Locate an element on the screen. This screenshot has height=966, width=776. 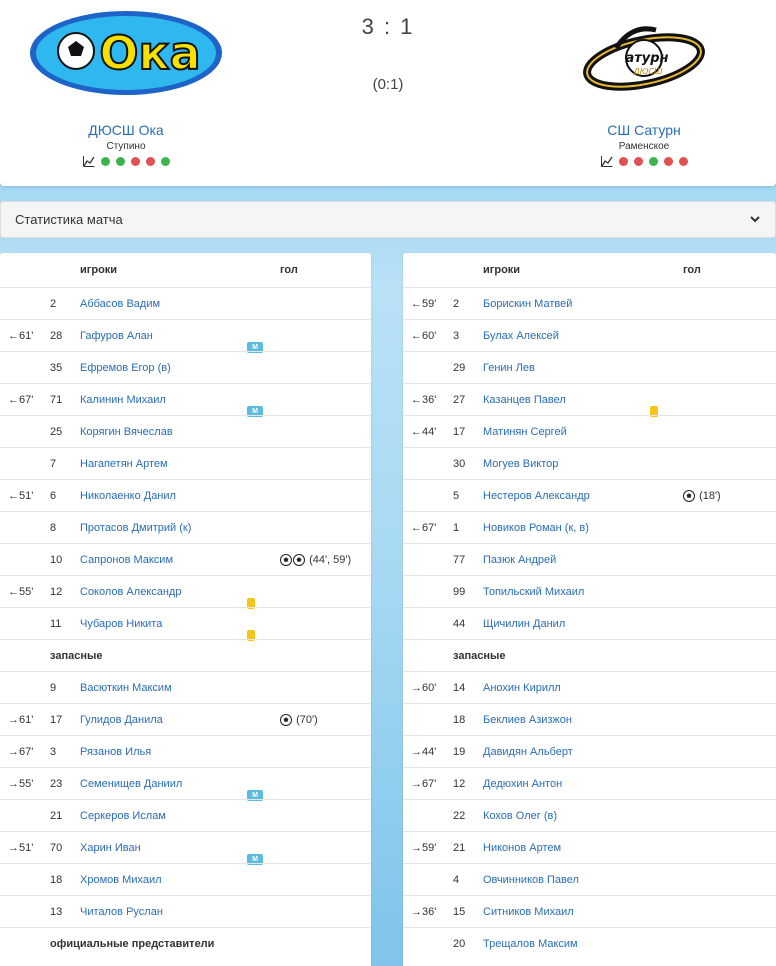
player-row: ←44' 17 Матинян Сергей is located at coordinates (589, 431).